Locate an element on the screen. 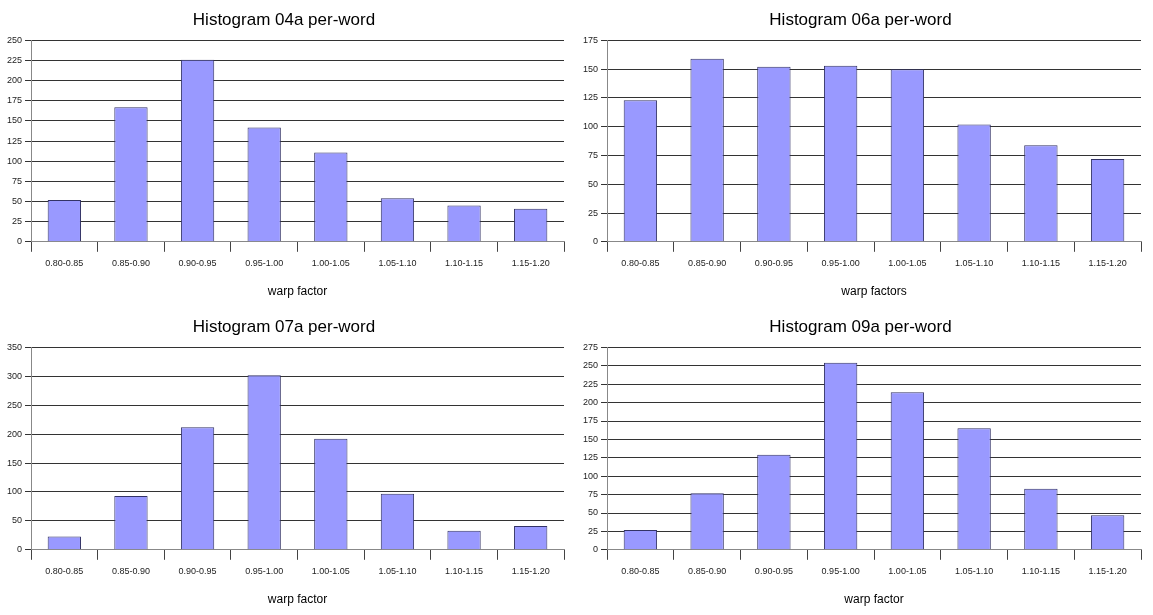 This screenshot has height=615, width=1153. x-axis-title: warp factors is located at coordinates (873, 291).